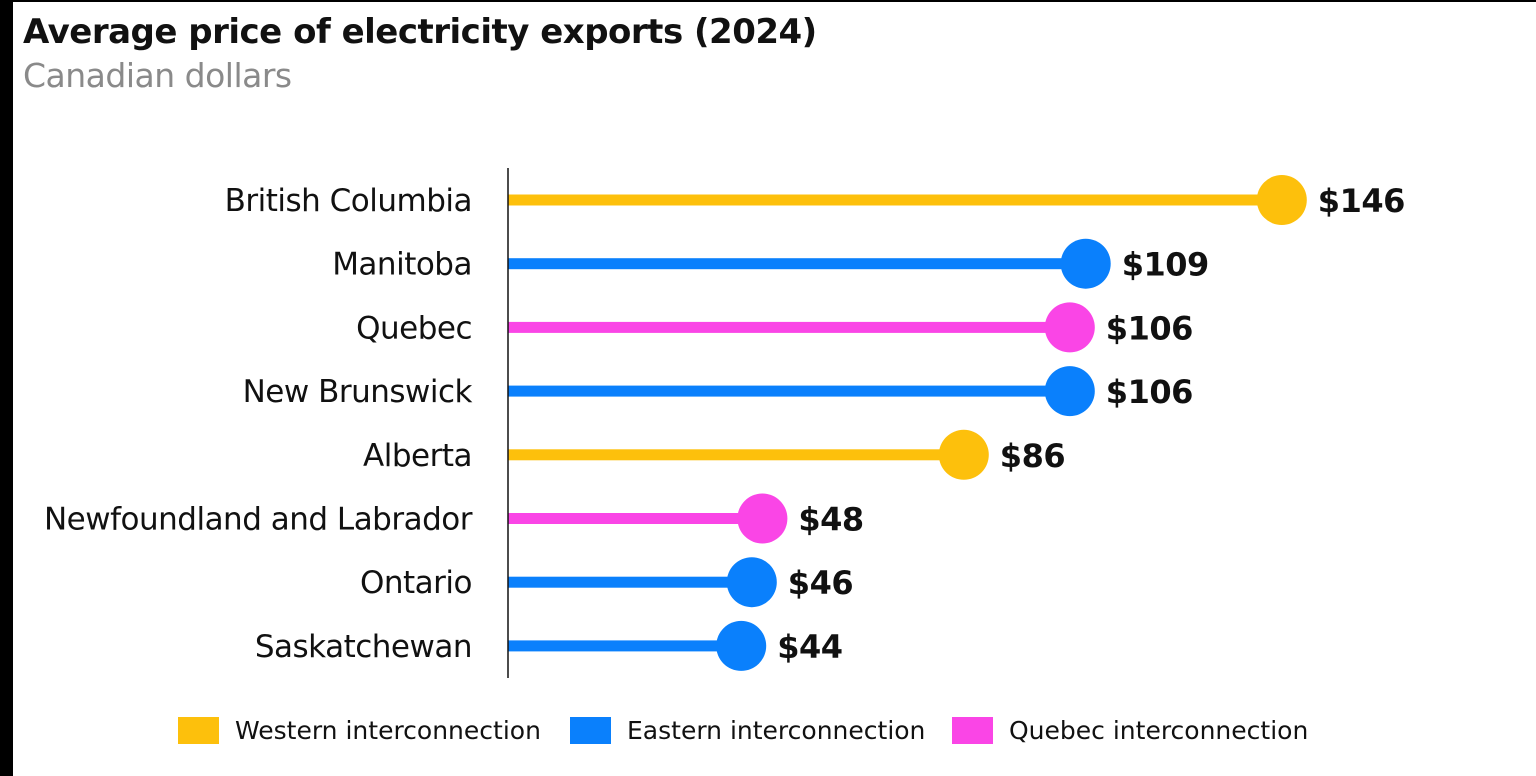  What do you see at coordinates (363, 647) in the screenshot?
I see `category-label-saskatchewan: Saskatchewan` at bounding box center [363, 647].